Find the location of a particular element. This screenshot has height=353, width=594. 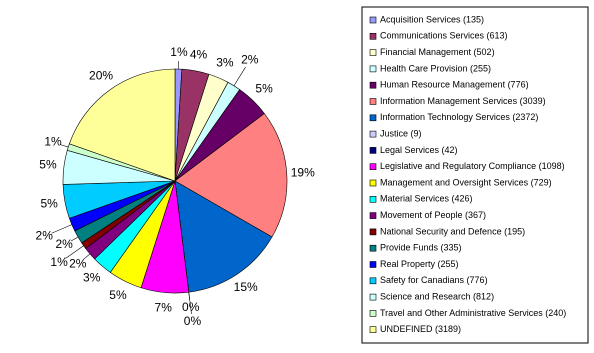

legend-label: Human Resource Management (776) is located at coordinates (454, 85).